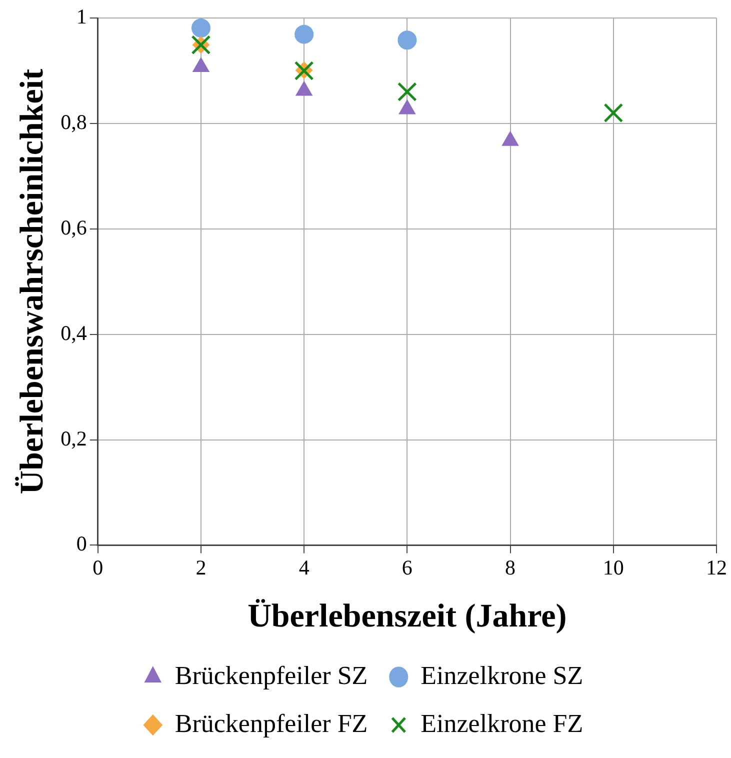 The height and width of the screenshot is (758, 731). Describe the element at coordinates (32, 281) in the screenshot. I see `y-axis-title: Überlebenswahrscheinlichkeit` at that location.